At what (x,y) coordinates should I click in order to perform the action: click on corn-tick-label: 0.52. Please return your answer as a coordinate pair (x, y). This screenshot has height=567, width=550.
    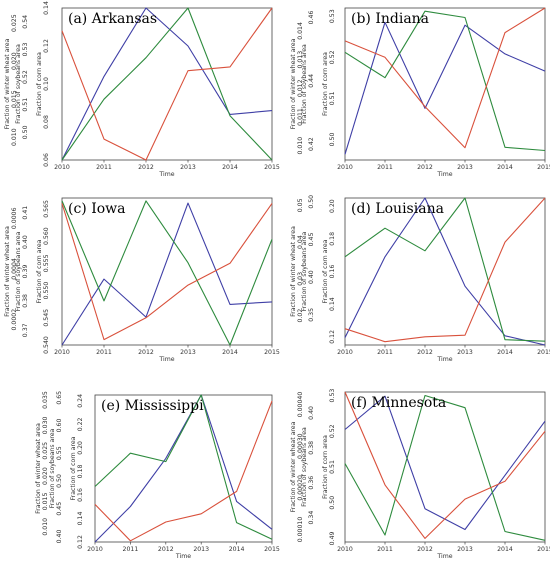
    Looking at the image, I should click on (332, 57).